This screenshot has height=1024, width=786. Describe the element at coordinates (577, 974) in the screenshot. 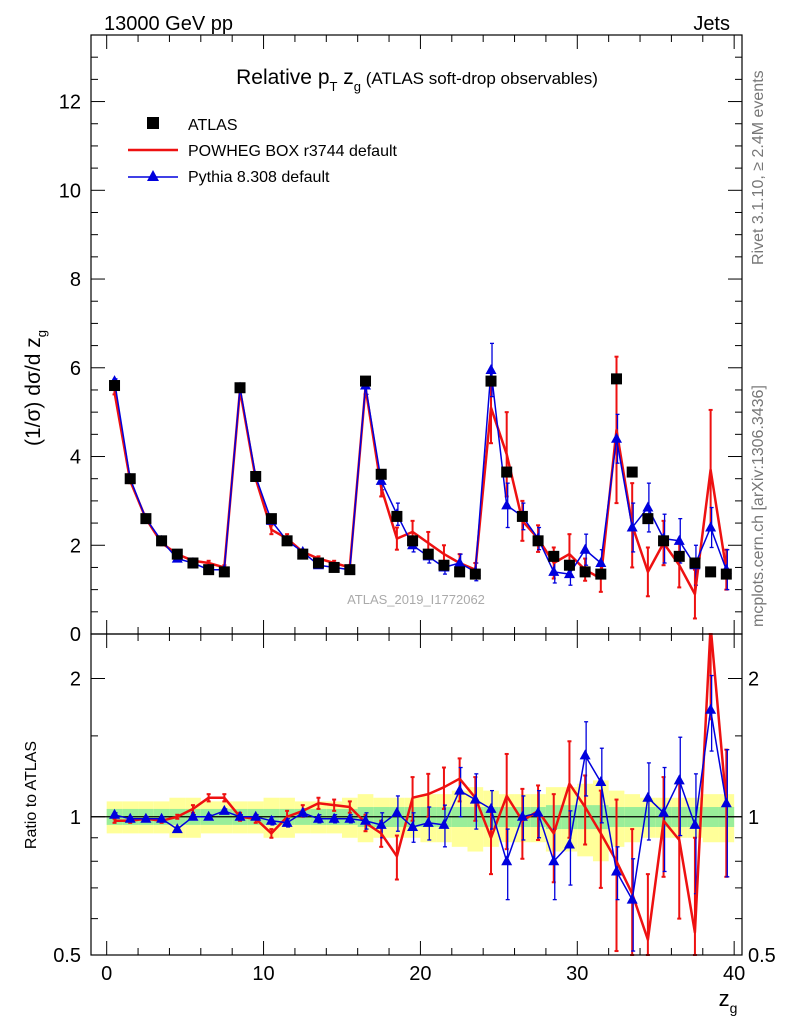

I see `ratio-xtick-label: 30` at that location.